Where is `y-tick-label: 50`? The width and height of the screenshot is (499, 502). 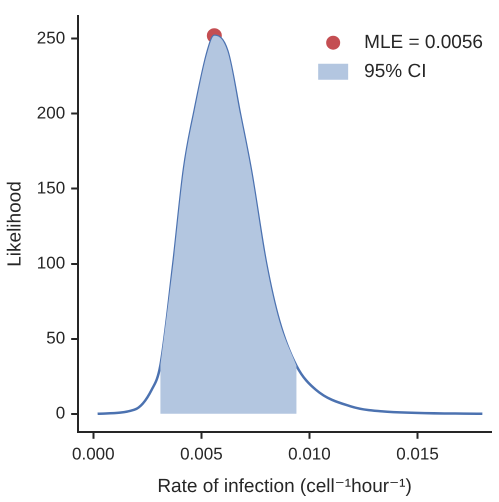
y-tick-label: 50 is located at coordinates (56, 338).